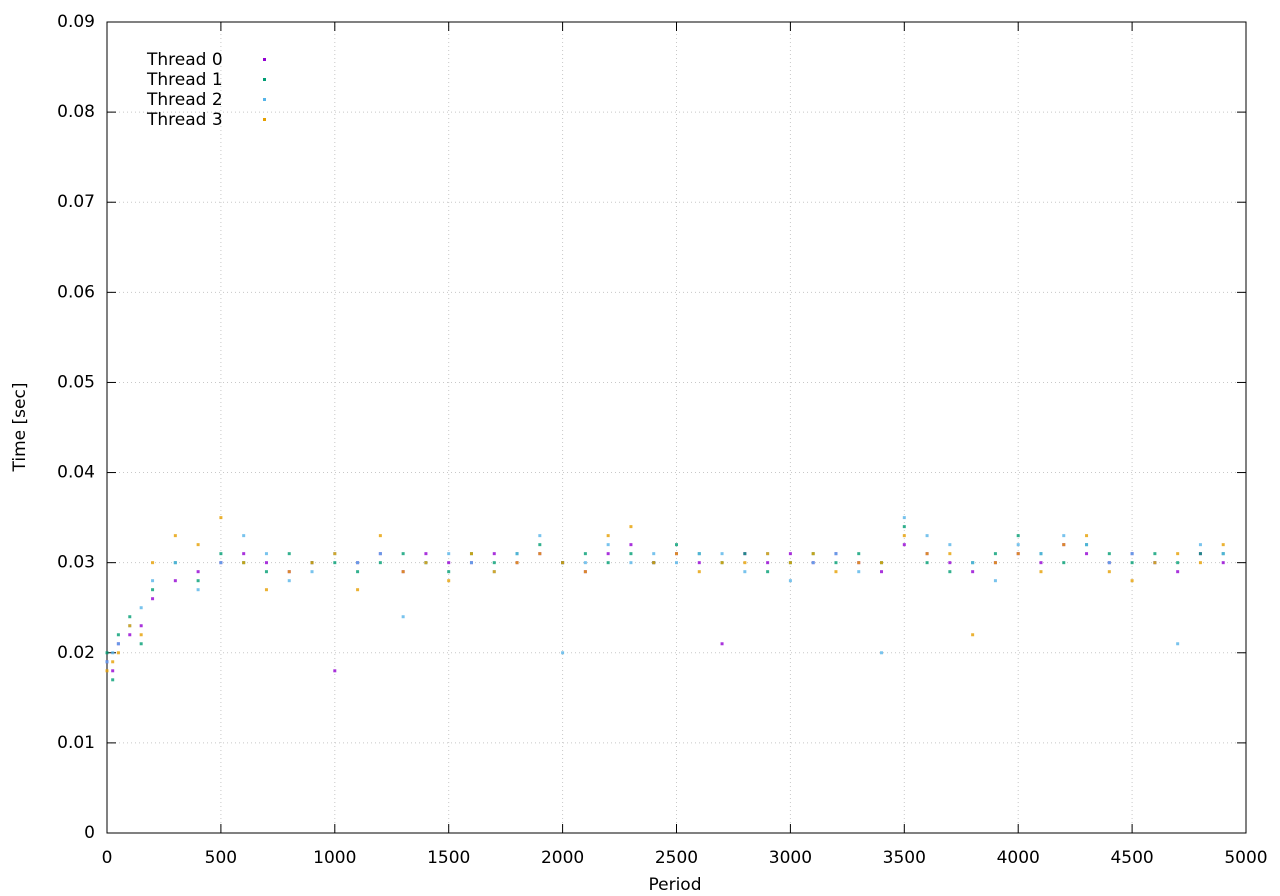 The height and width of the screenshot is (896, 1280). What do you see at coordinates (221, 858) in the screenshot?
I see `x-tick-label: 500` at bounding box center [221, 858].